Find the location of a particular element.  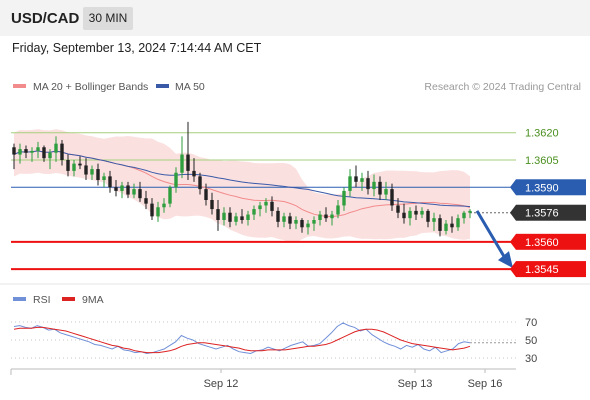

level-value-1.3560: 1.3560 is located at coordinates (542, 243).